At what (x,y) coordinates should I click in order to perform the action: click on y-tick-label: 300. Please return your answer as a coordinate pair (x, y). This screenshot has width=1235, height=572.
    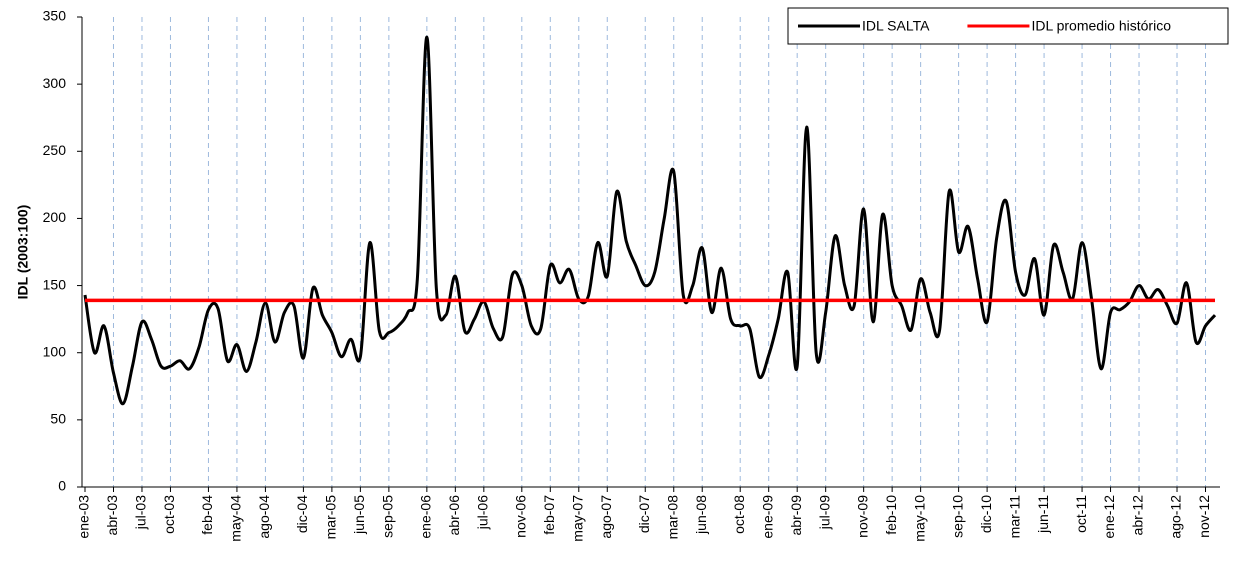
    Looking at the image, I should click on (55, 83).